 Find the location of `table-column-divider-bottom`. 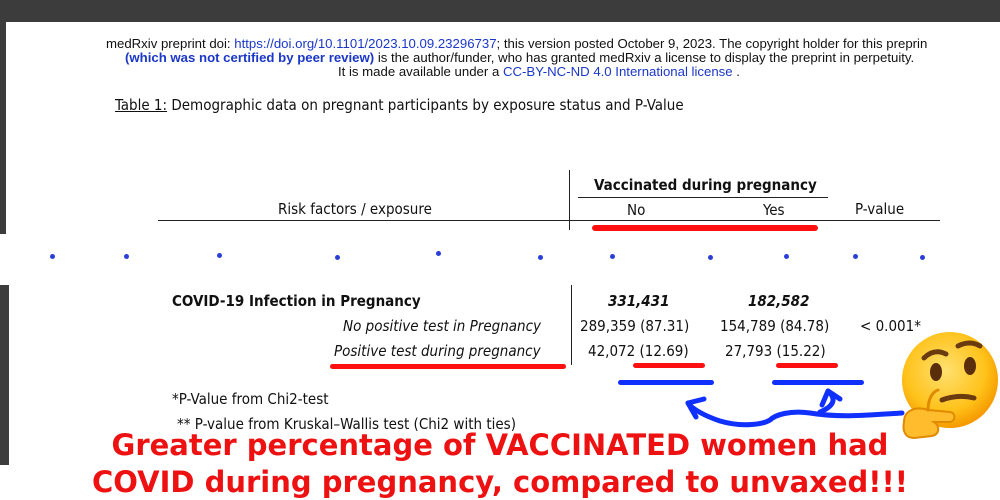

table-column-divider-bottom is located at coordinates (571, 325).